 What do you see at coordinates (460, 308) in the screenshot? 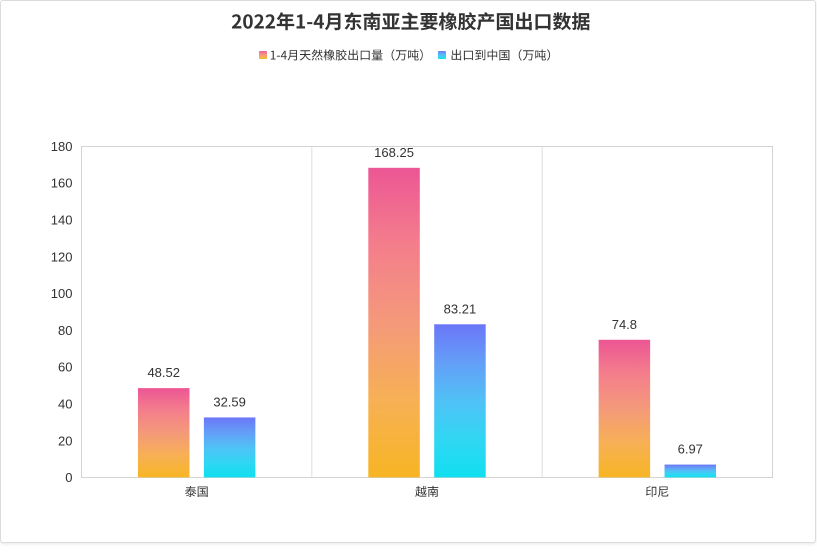
I see `svg-text: 83.21` at bounding box center [460, 308].